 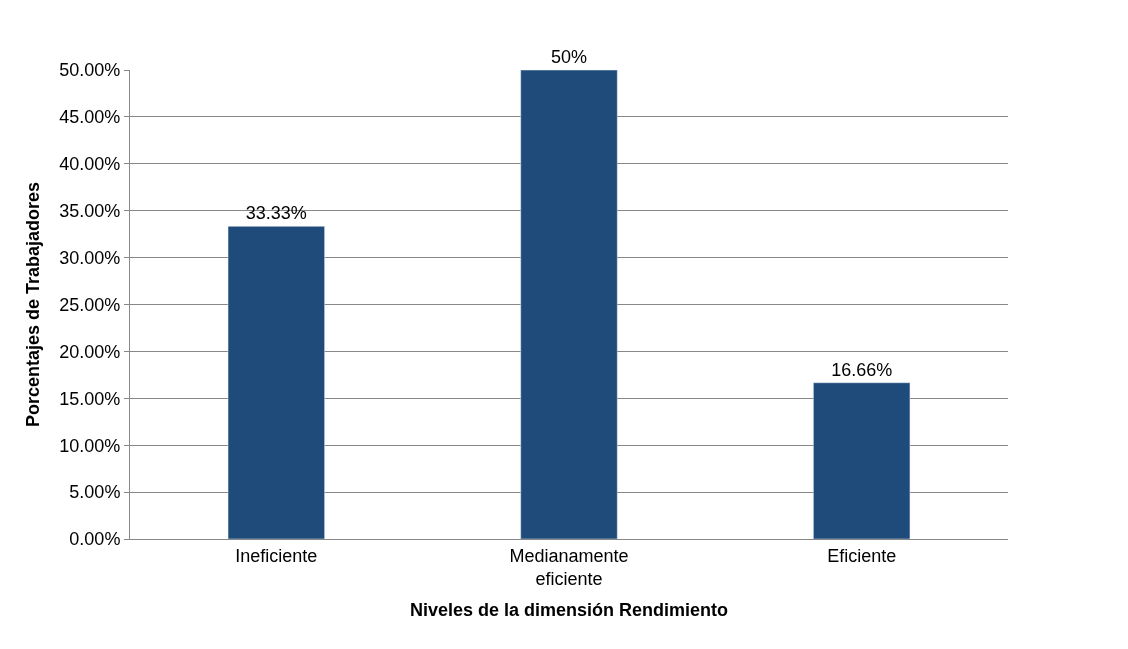 I want to click on y-tick-label: 0.00%, so click(x=95, y=539).